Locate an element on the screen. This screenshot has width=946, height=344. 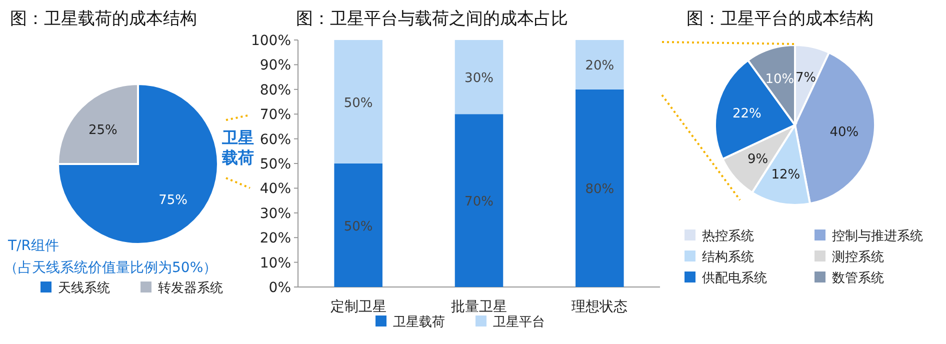
data-label: 80% is located at coordinates (599, 190).